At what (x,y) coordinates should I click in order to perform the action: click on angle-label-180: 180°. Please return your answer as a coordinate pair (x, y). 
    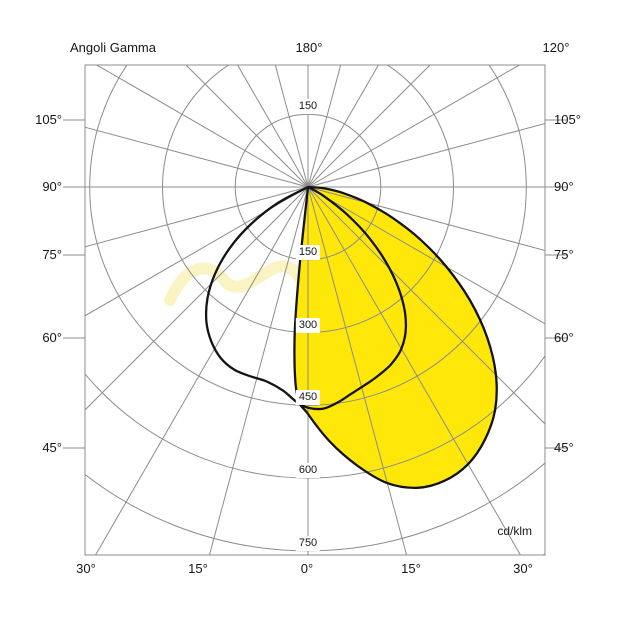
    Looking at the image, I should click on (309, 47).